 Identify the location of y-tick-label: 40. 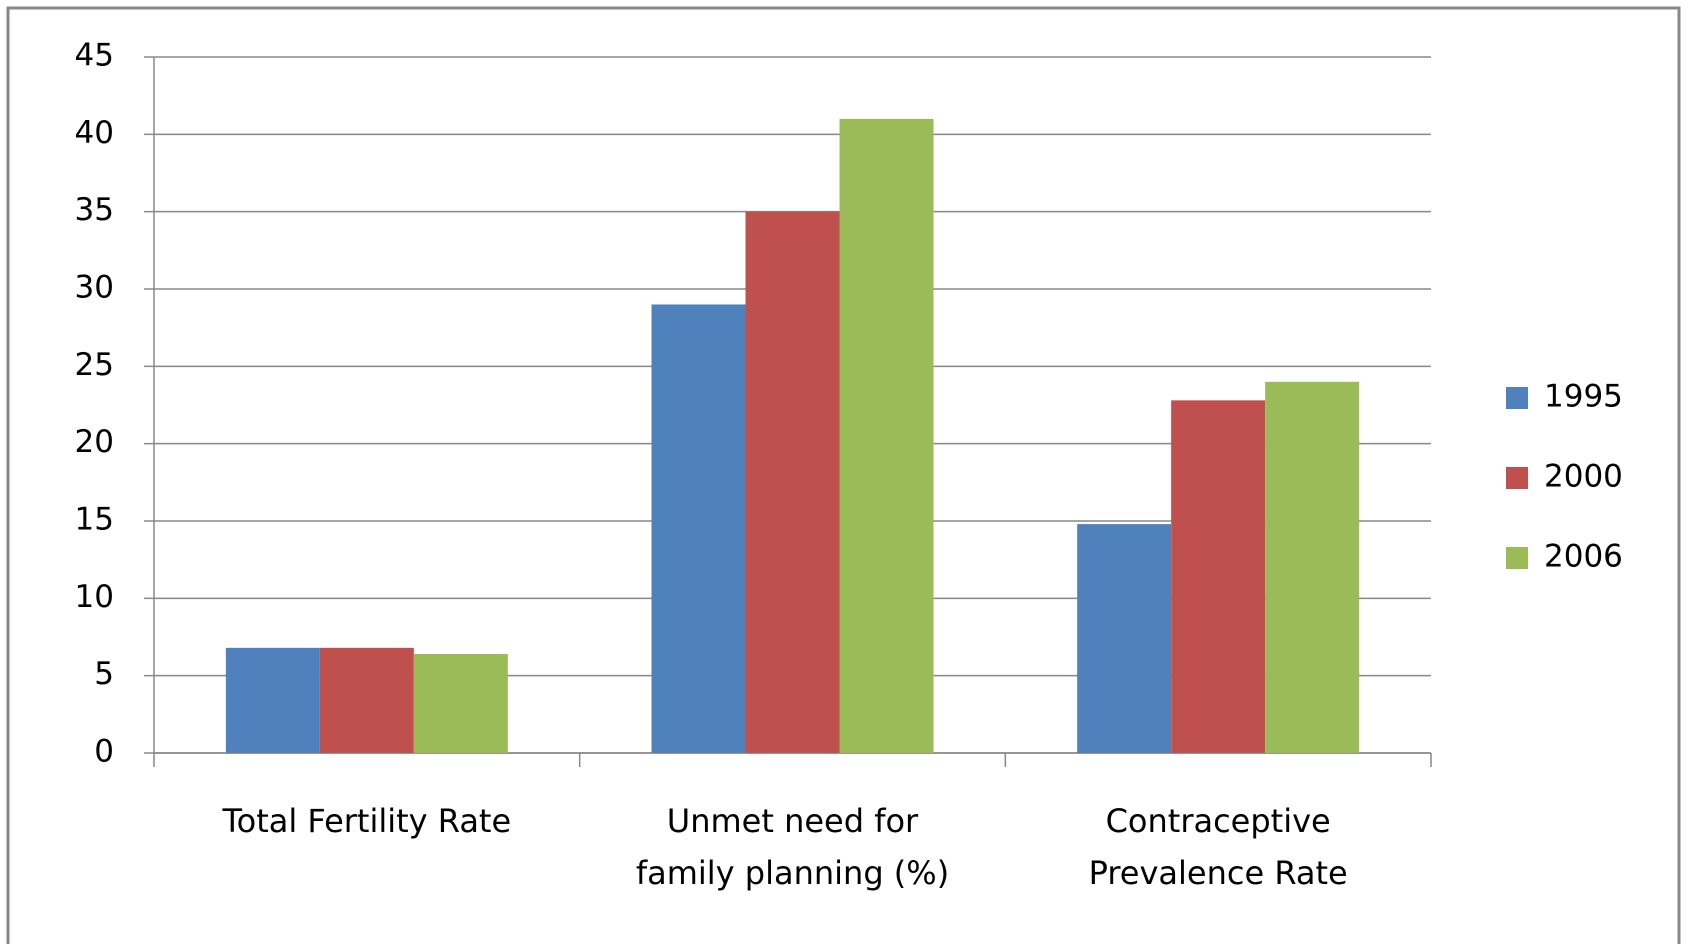
(94, 133).